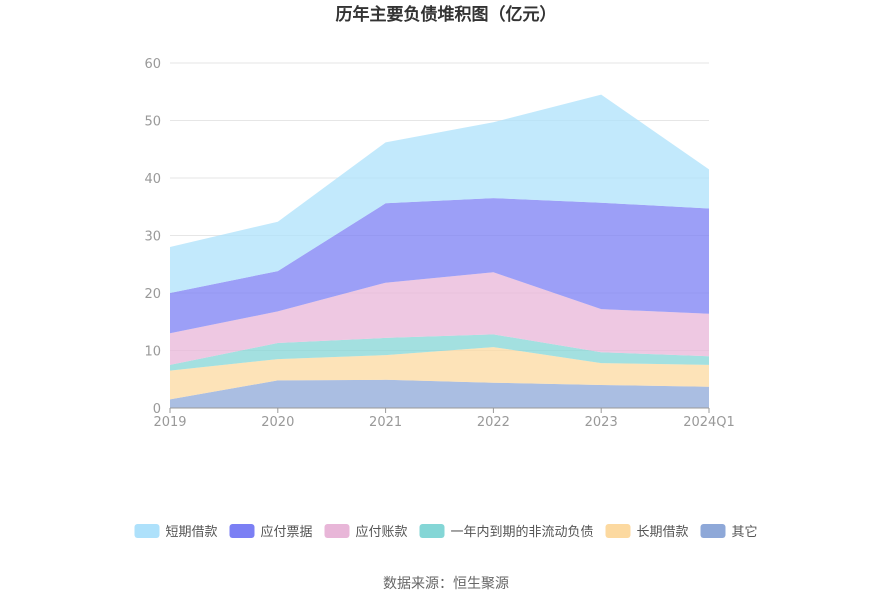 This screenshot has width=893, height=603. I want to click on legend-label: 应付账款, so click(382, 532).